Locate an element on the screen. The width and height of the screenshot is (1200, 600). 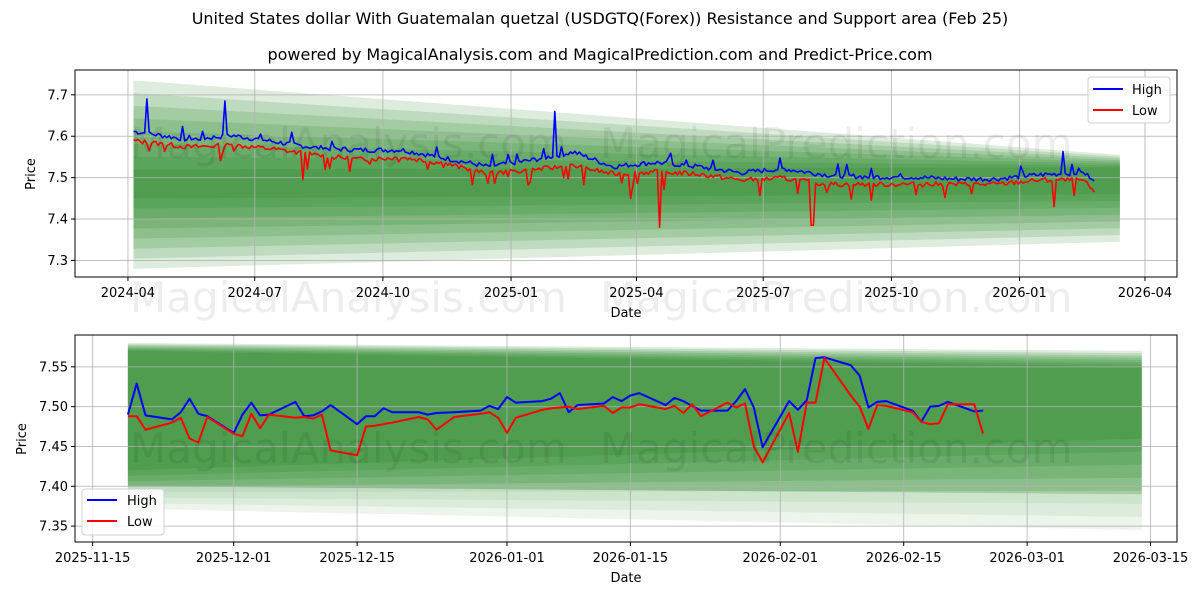
svg-text: 2025-07 is located at coordinates (763, 293).